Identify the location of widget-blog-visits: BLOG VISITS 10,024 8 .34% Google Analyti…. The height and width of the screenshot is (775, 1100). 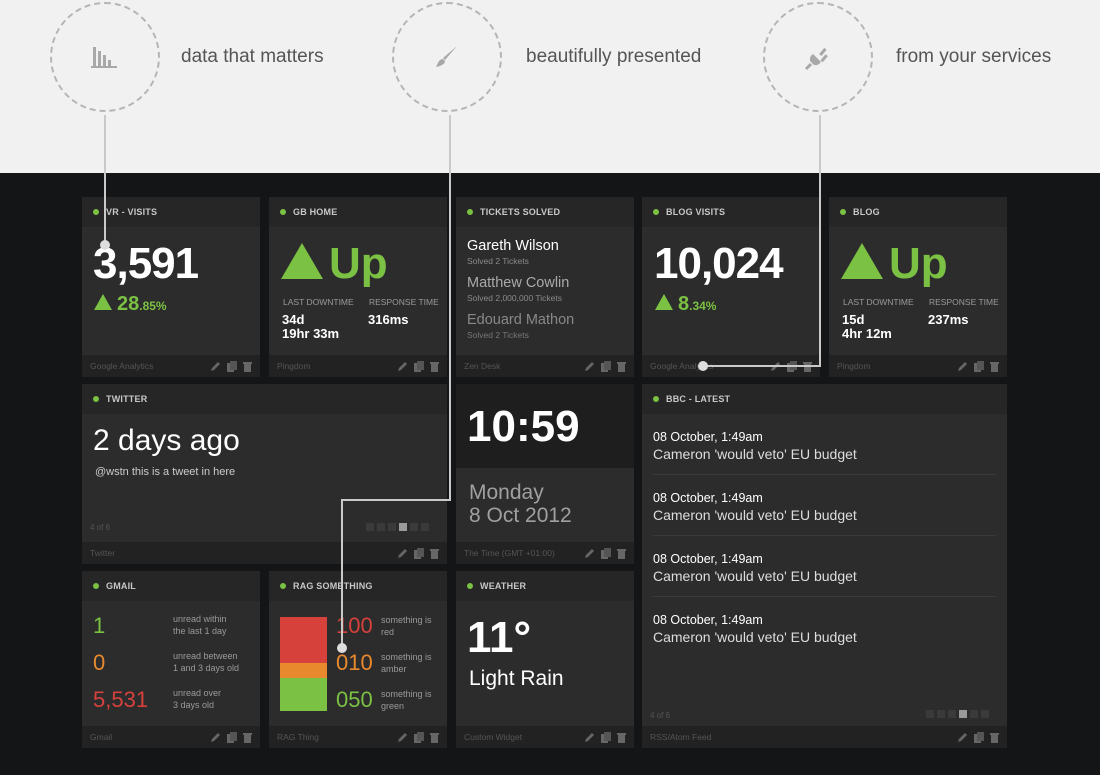
(731, 287).